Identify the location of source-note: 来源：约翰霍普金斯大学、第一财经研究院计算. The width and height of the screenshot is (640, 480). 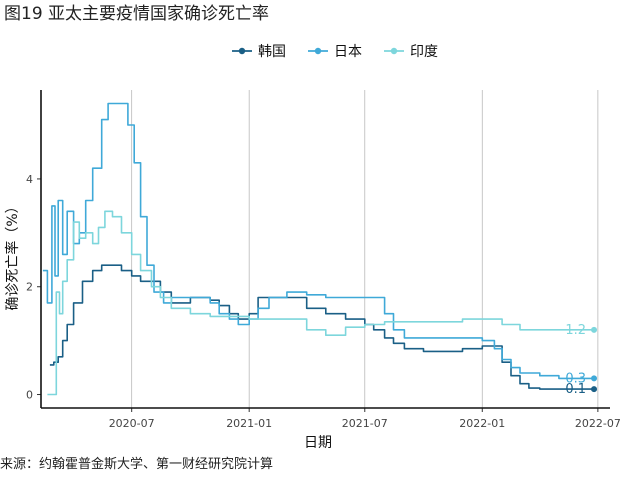
(137, 464).